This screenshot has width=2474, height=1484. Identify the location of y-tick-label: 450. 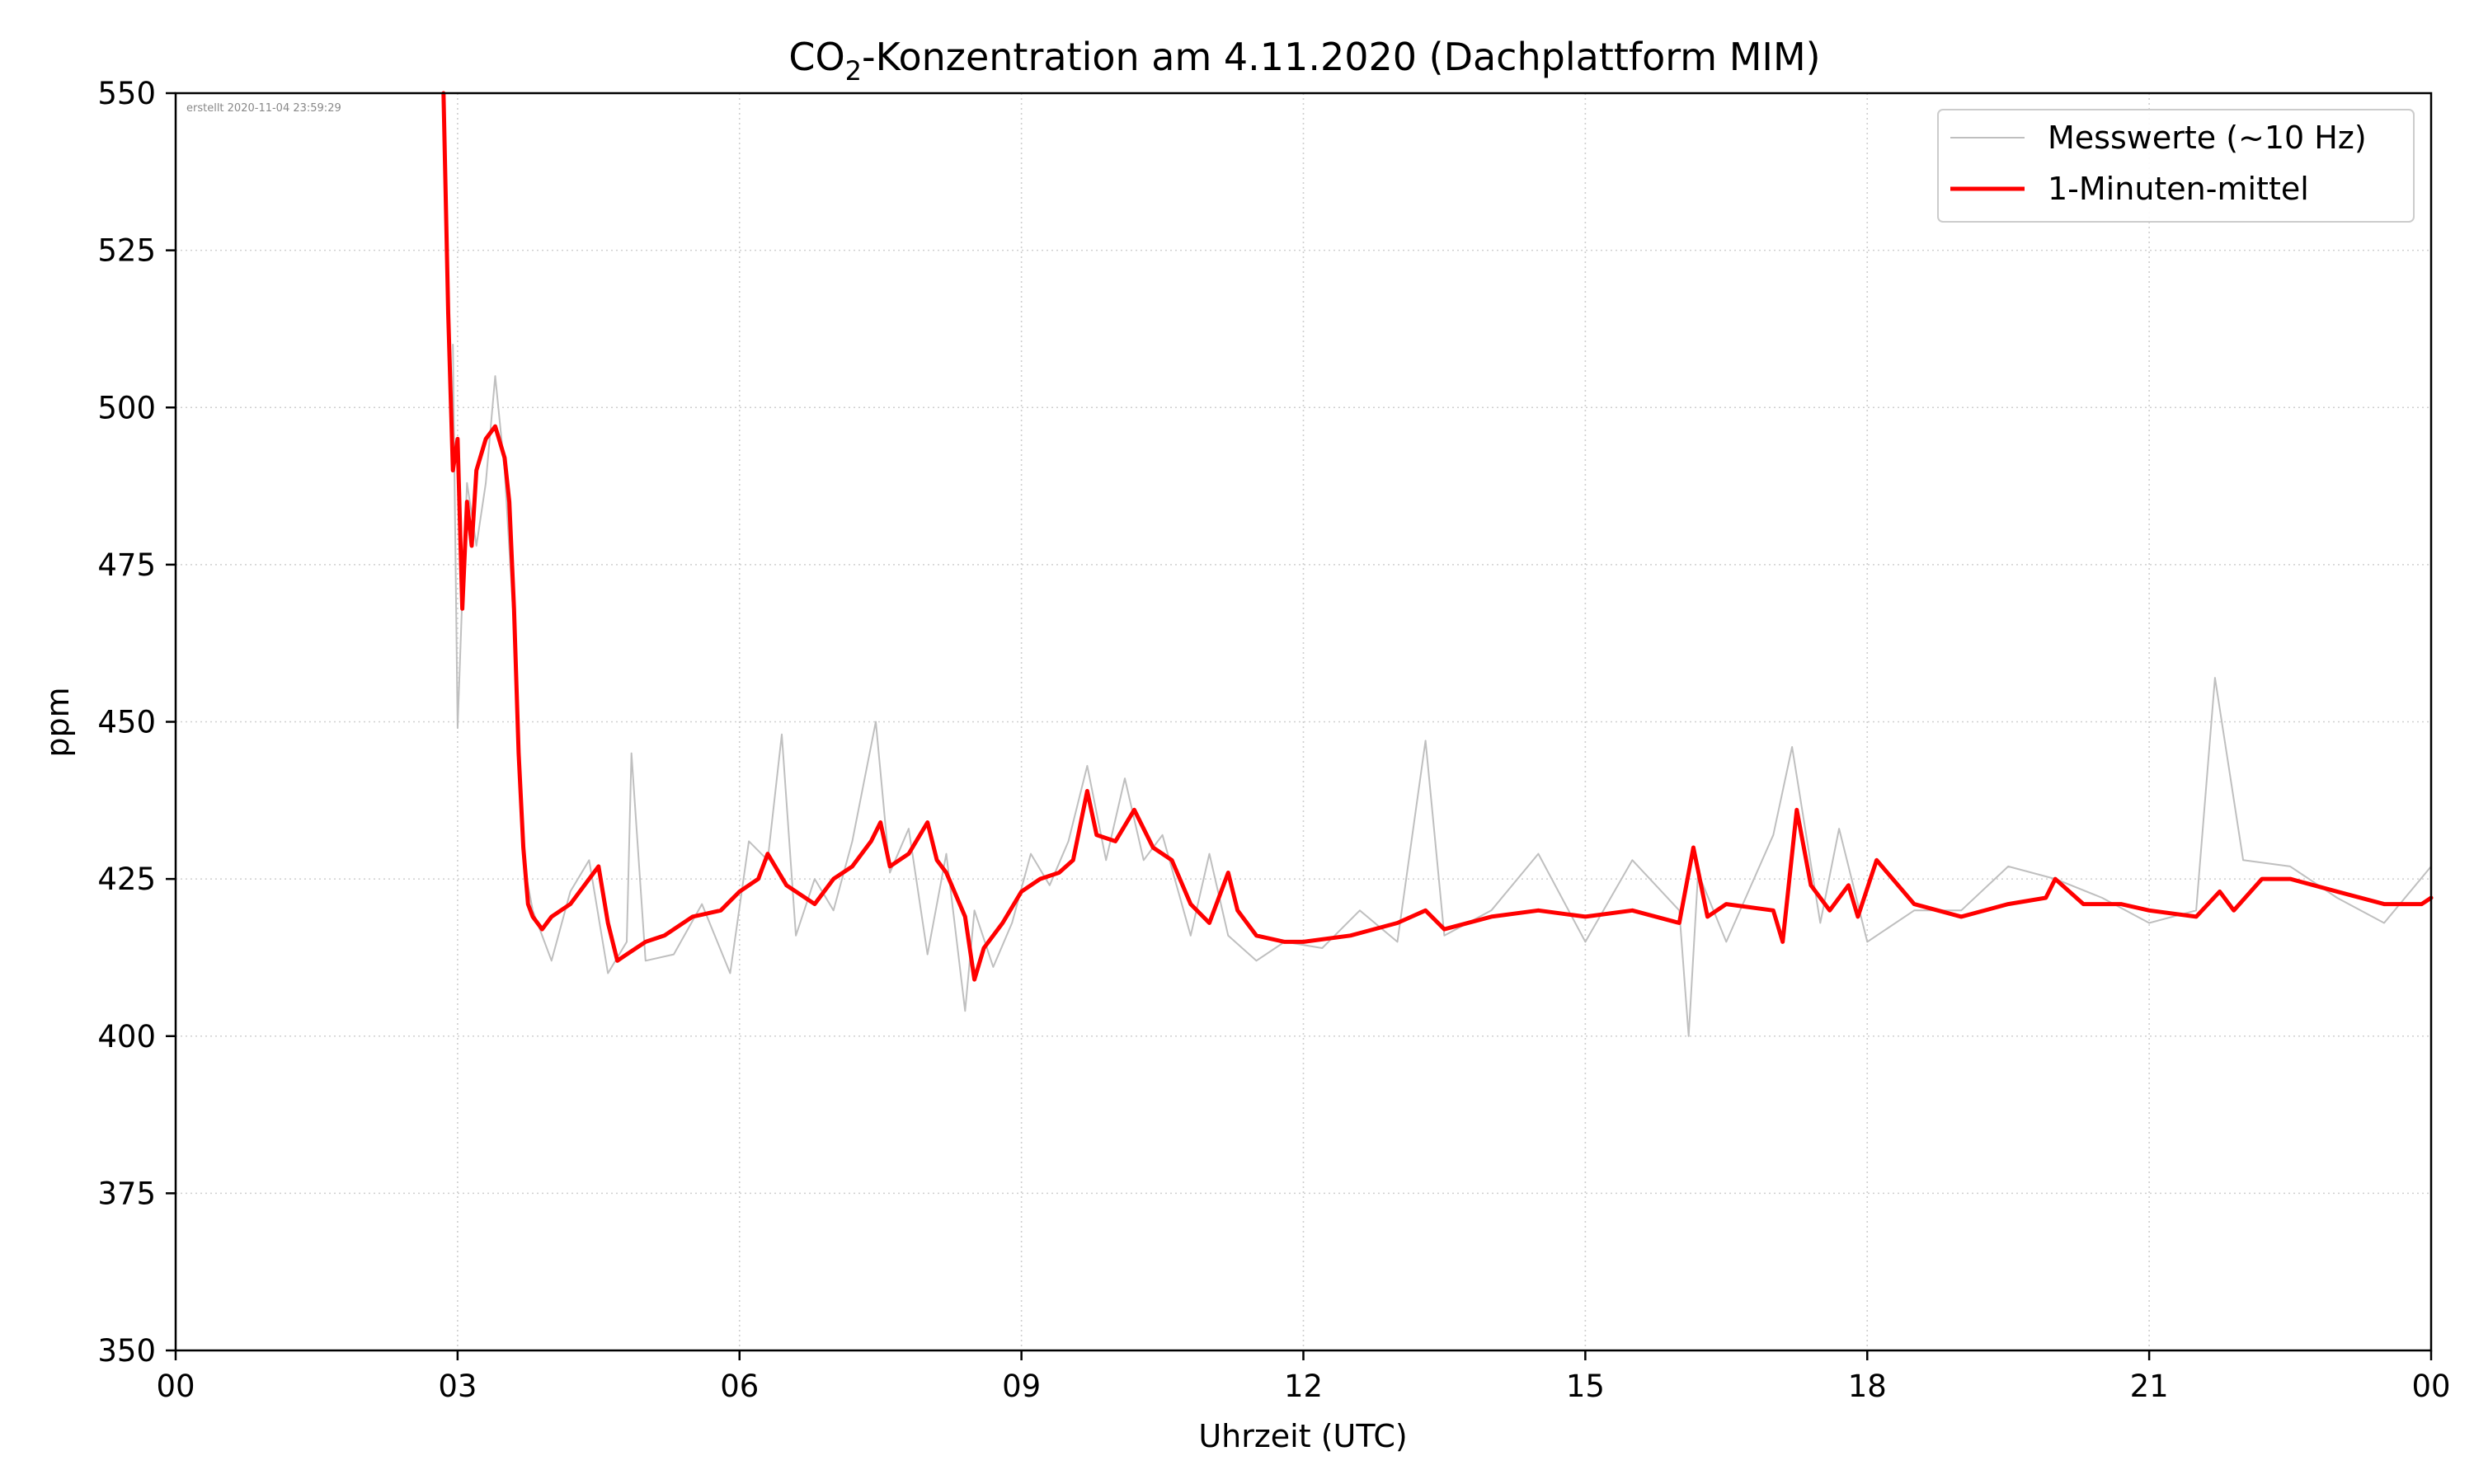
(126, 722).